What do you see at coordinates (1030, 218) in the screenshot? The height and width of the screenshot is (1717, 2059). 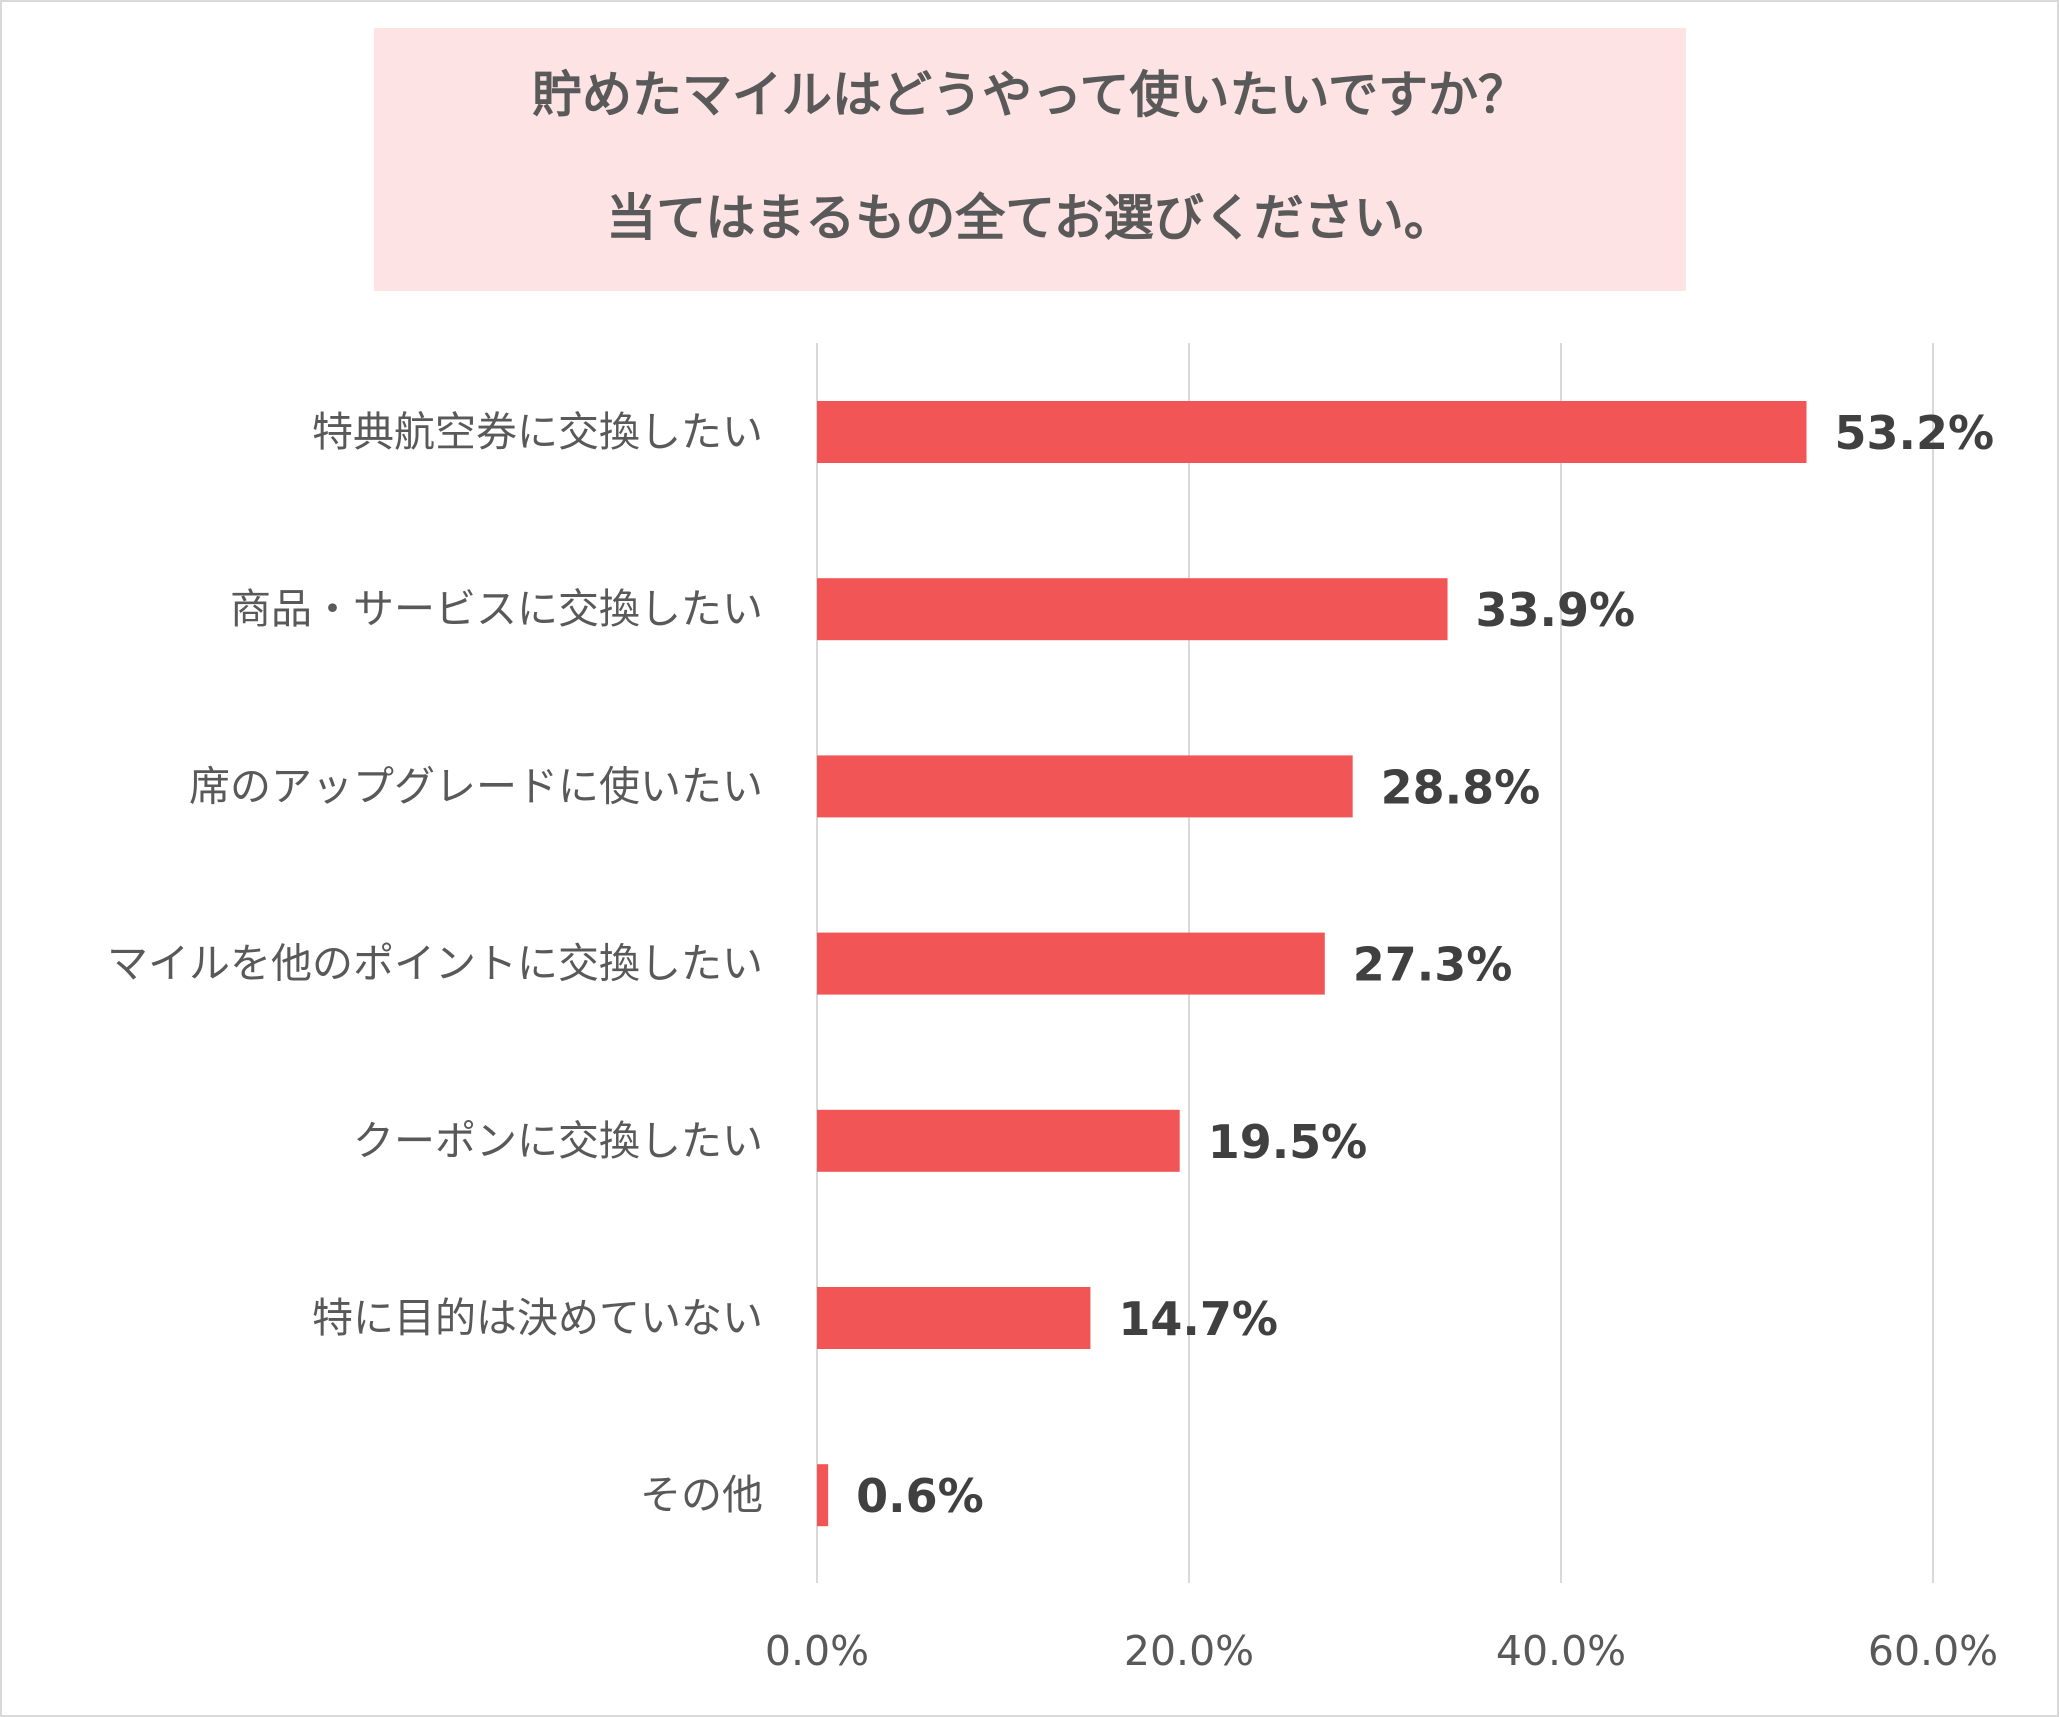 I see `chart-title-line-2: 当てはまるもの全てお選びください。` at bounding box center [1030, 218].